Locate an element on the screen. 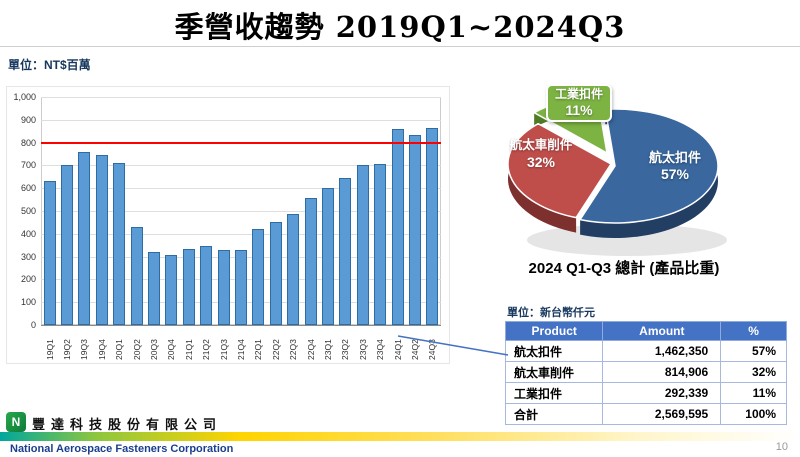 The image size is (800, 457). pie-slice-label-text: 航太車削件 is located at coordinates (541, 145).